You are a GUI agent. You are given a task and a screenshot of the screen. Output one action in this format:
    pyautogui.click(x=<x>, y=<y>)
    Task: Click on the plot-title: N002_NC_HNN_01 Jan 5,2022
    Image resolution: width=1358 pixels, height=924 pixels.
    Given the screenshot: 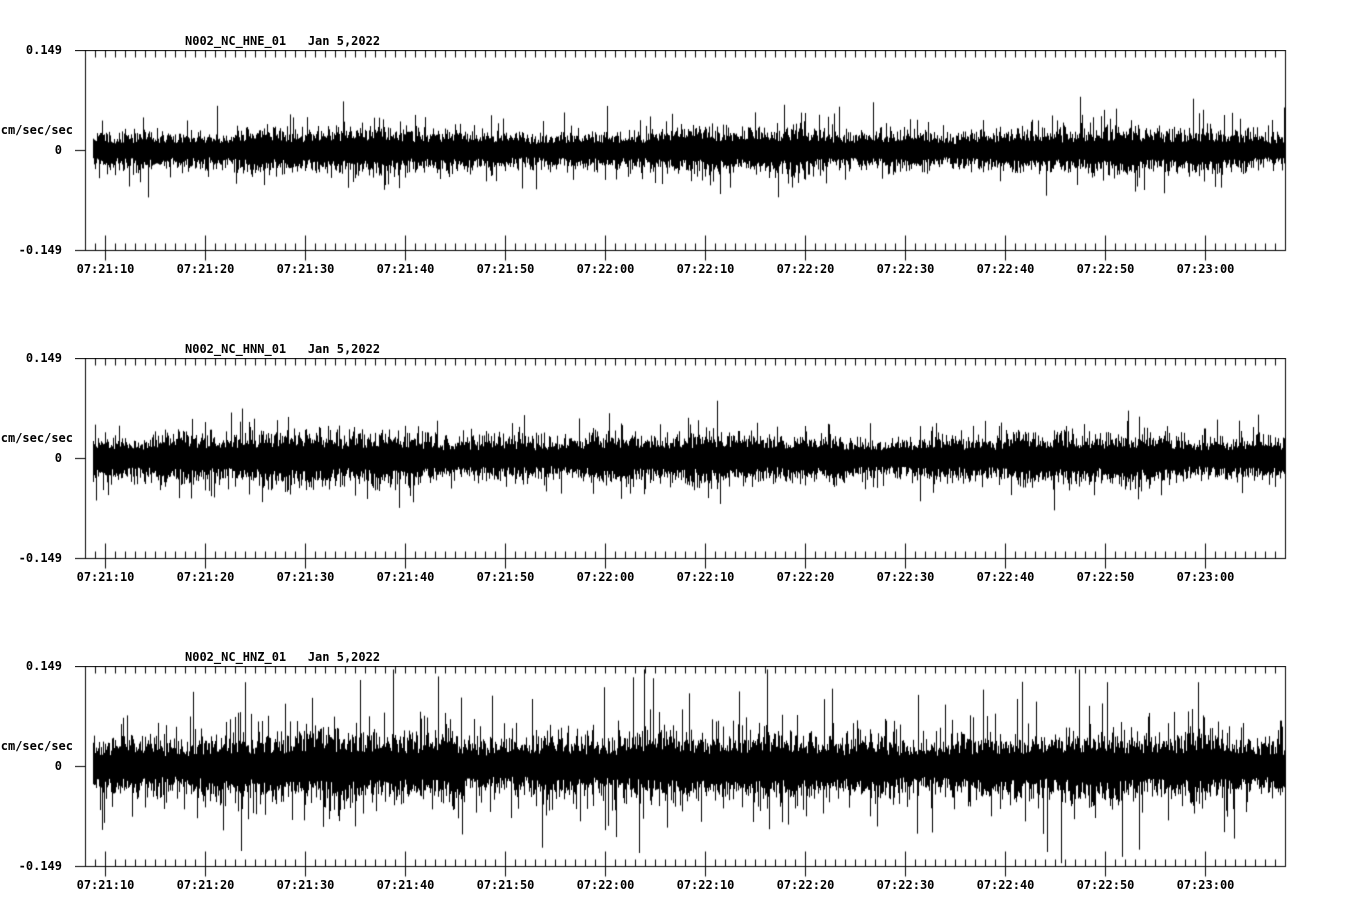 What is the action you would take?
    pyautogui.click(x=283, y=349)
    